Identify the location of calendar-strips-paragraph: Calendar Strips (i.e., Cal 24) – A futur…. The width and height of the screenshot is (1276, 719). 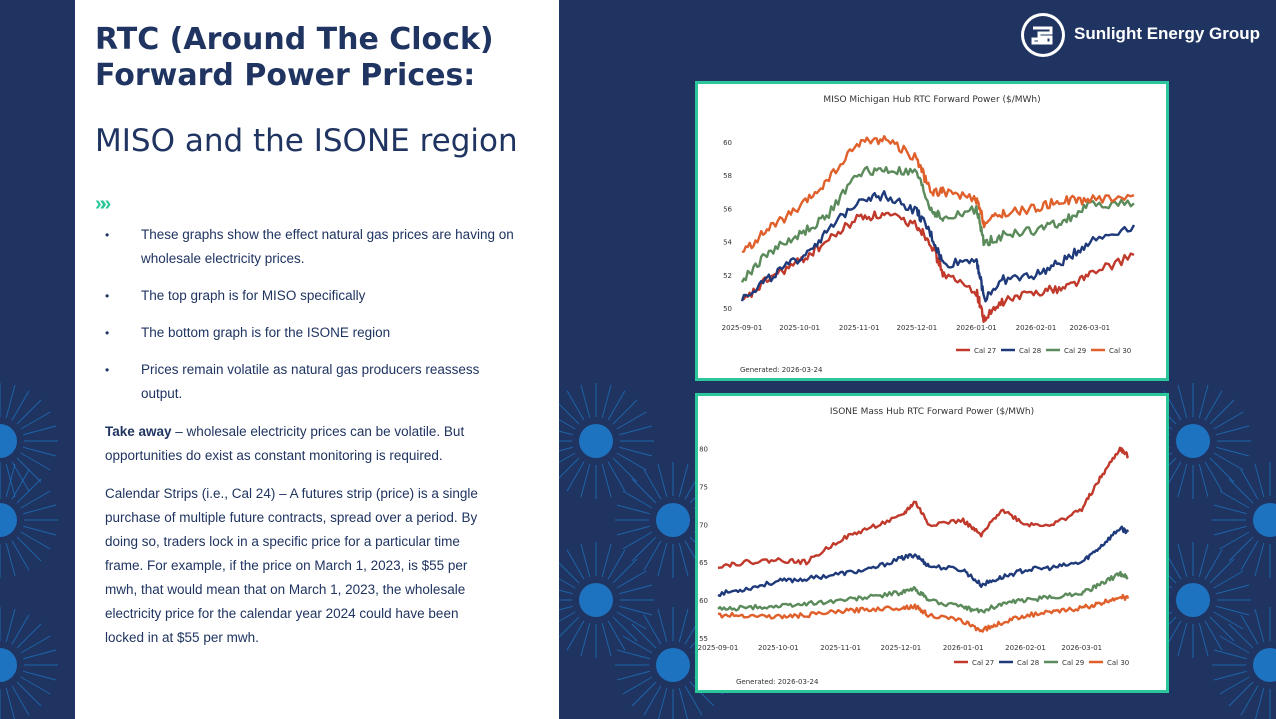
(291, 565).